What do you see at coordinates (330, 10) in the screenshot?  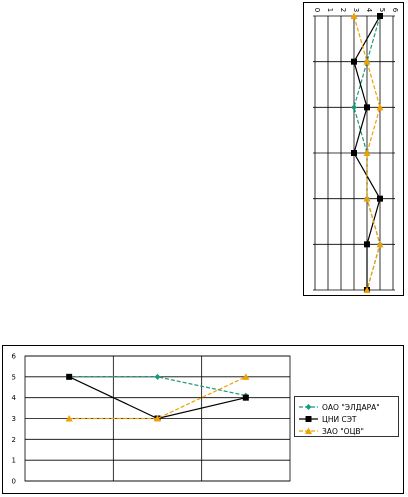 I see `top-value-tick-label: 1` at bounding box center [330, 10].